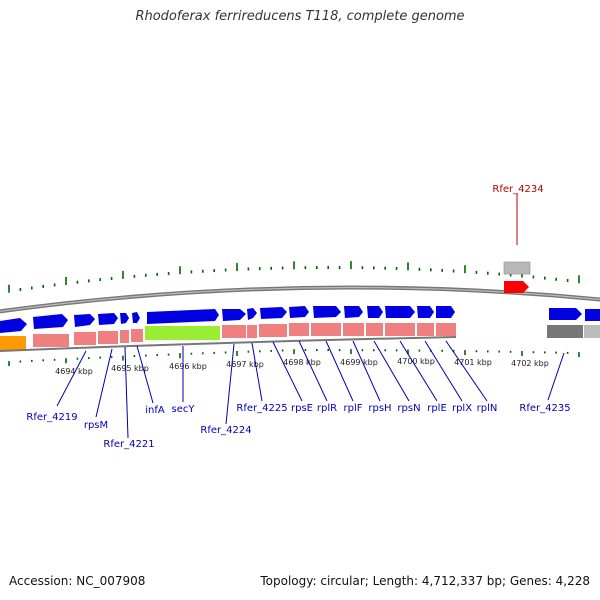  What do you see at coordinates (300, 299) in the screenshot?
I see `genome-backbone-highlight` at bounding box center [300, 299].